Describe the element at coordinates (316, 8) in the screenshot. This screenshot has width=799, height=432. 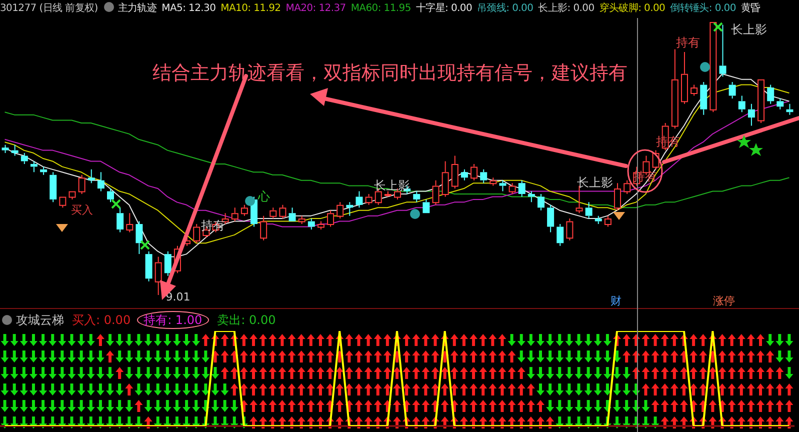
I see `text: MA20: 12.37` at that location.